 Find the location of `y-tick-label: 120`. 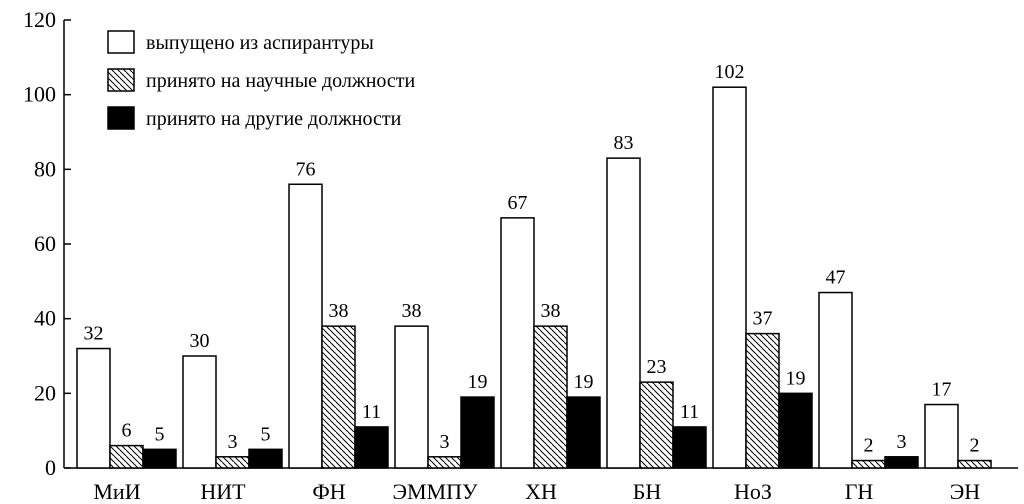

y-tick-label: 120 is located at coordinates (39, 19).